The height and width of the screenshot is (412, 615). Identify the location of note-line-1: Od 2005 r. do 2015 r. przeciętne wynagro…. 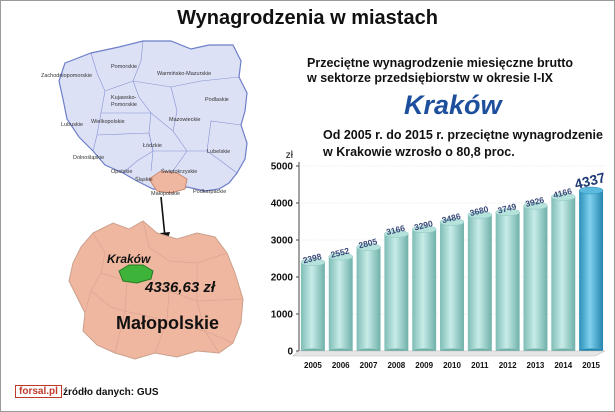
(463, 135).